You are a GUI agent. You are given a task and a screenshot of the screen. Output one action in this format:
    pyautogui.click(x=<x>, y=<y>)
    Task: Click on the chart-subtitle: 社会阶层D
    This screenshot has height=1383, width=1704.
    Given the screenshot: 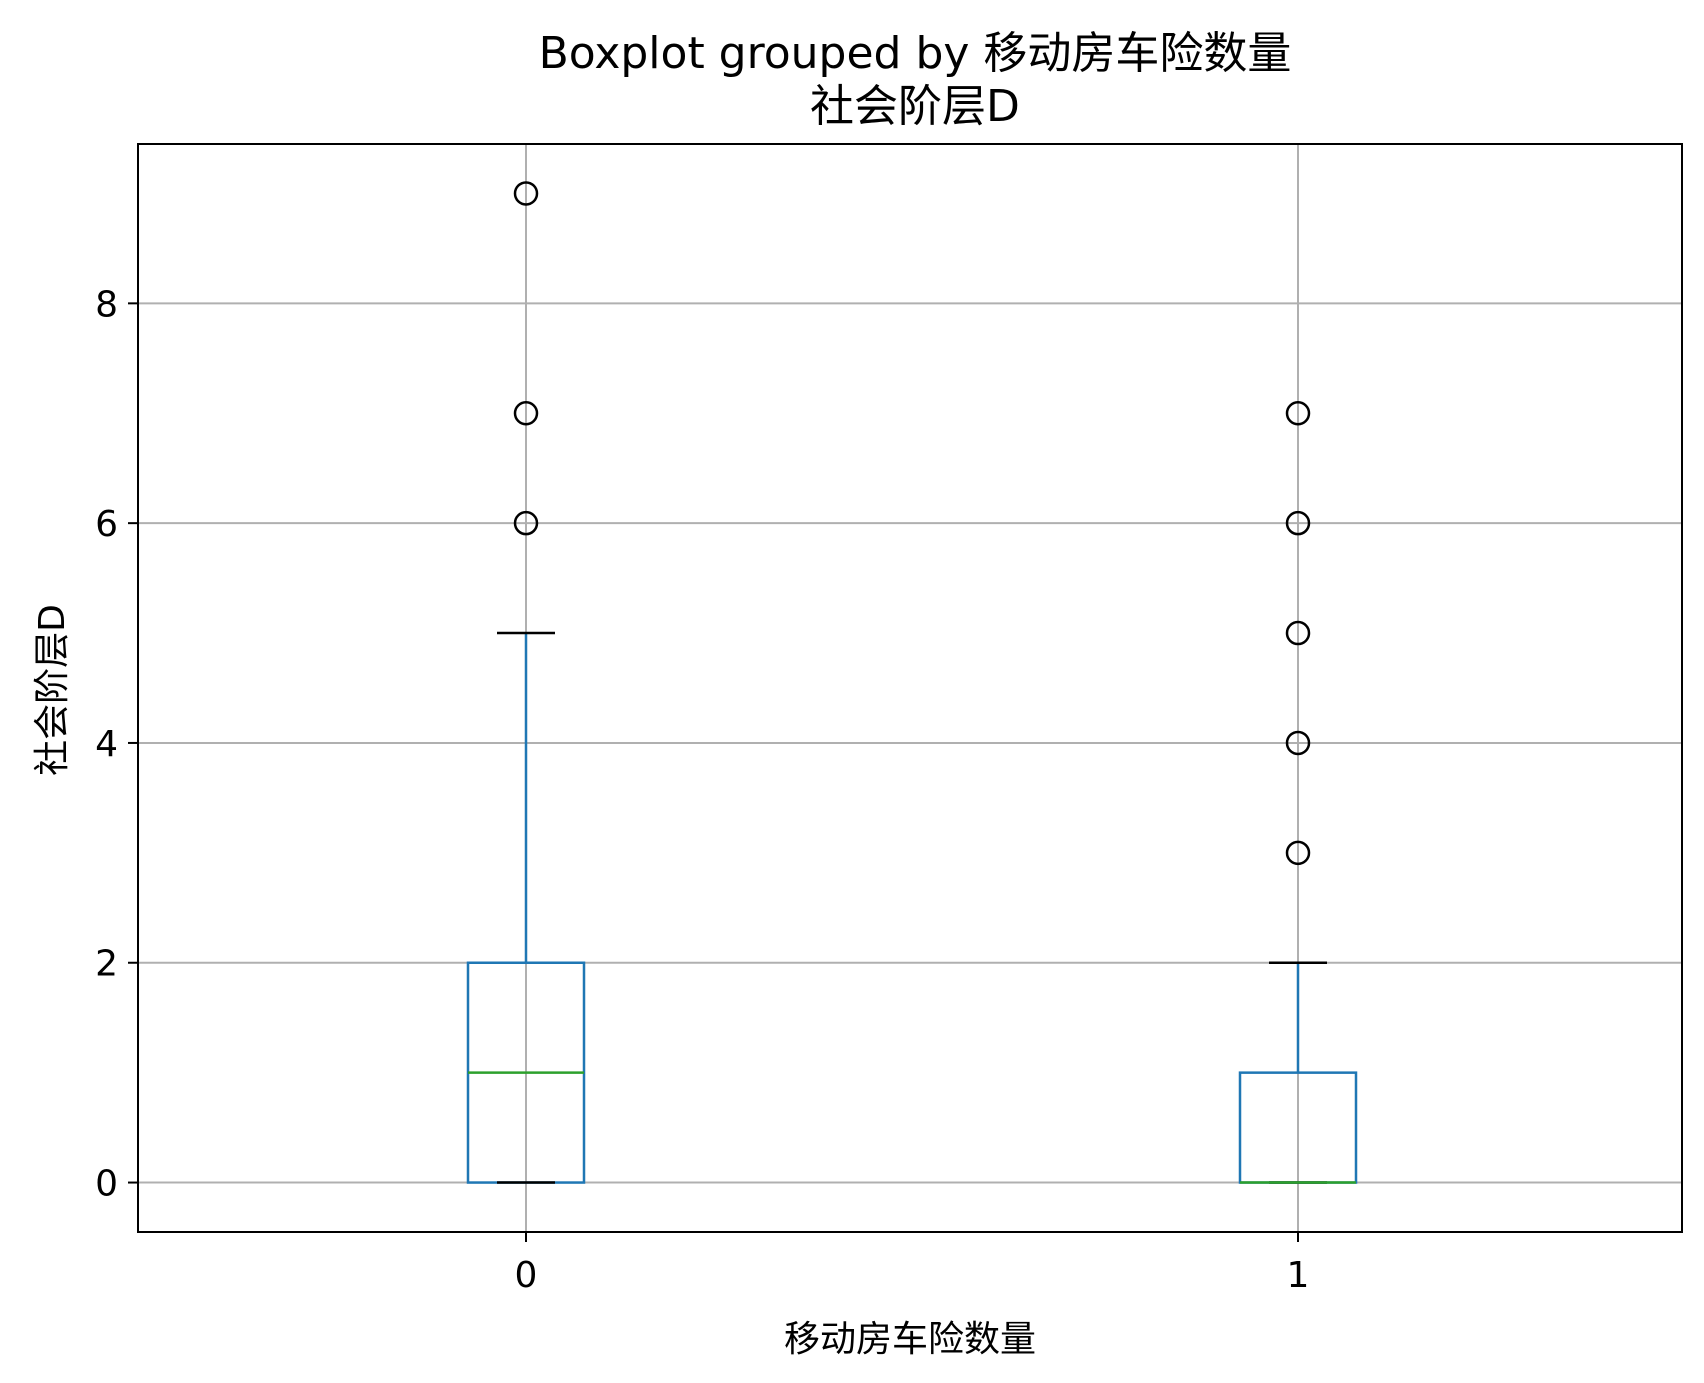 What is the action you would take?
    pyautogui.click(x=915, y=106)
    